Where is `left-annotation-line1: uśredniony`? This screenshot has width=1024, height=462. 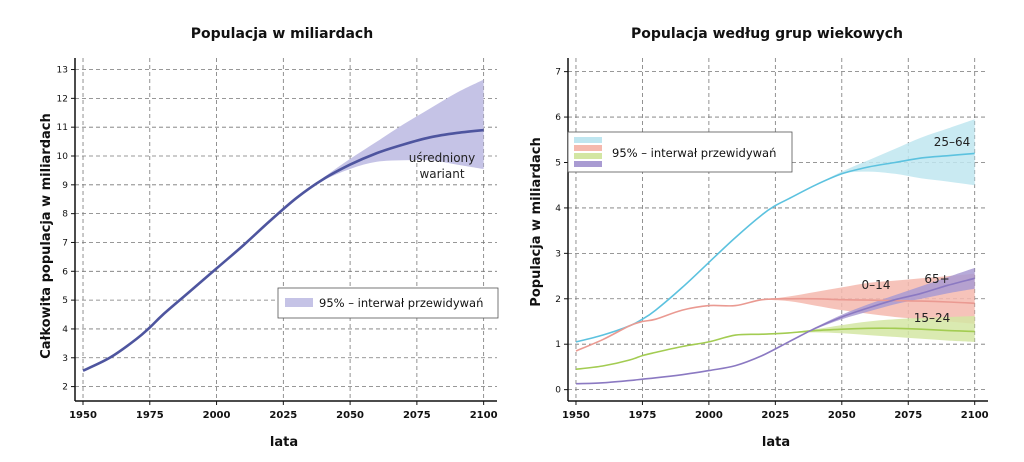
left-annotation-line1: uśredniony is located at coordinates (442, 158).